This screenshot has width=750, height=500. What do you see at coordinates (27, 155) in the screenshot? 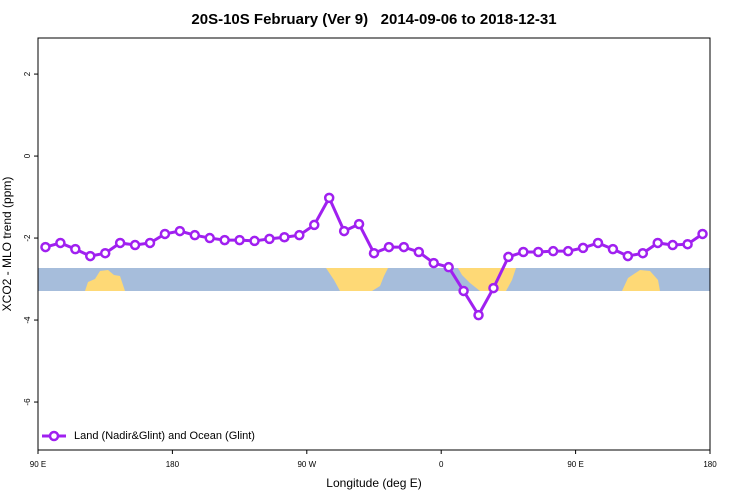
I see `y-tick-label: 0` at bounding box center [27, 155].